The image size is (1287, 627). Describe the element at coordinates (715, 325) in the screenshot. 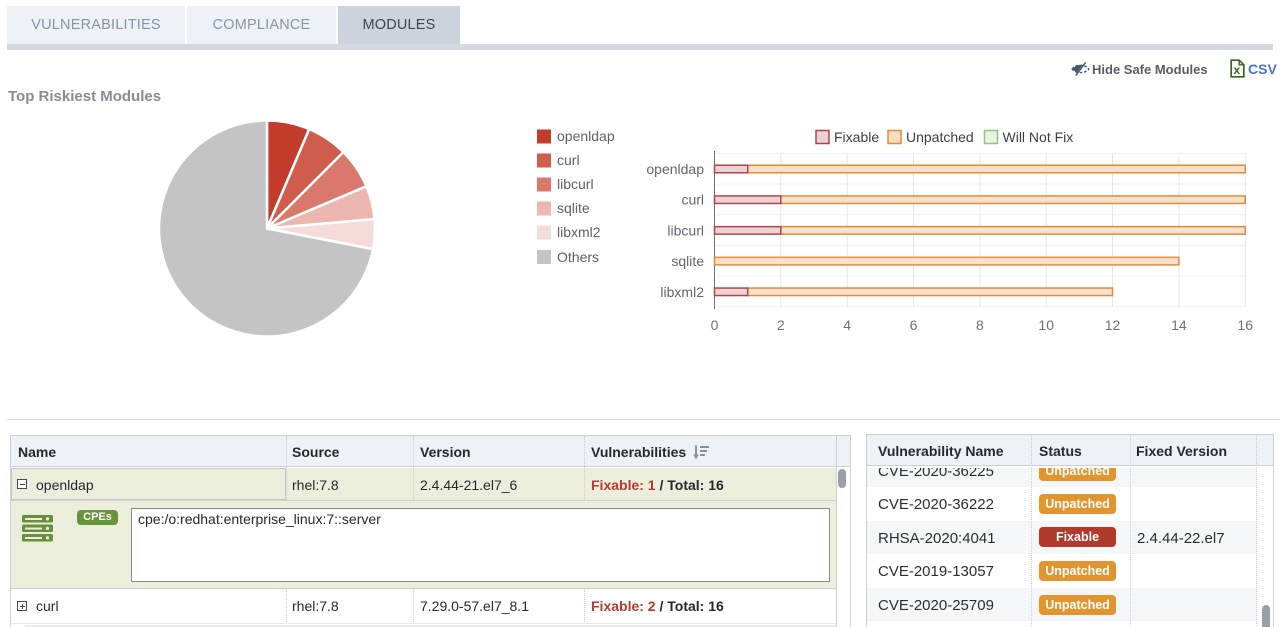

I see `svg-text: 0` at that location.